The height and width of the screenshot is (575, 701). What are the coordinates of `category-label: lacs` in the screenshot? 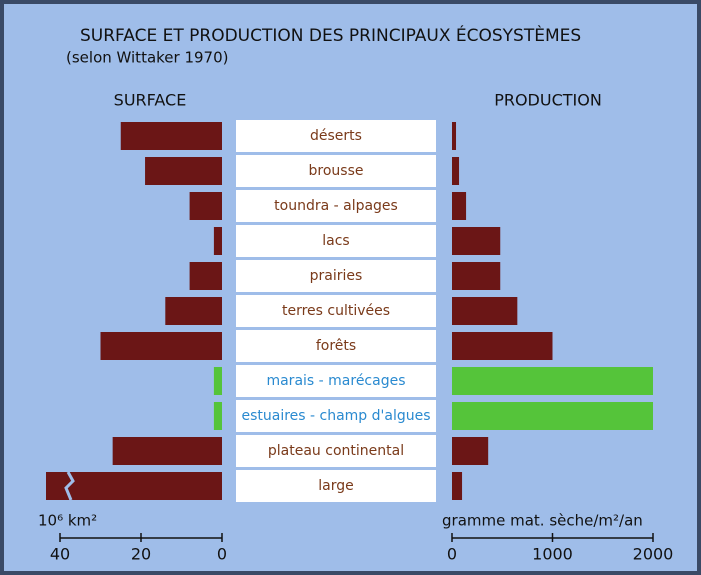 It's located at (335, 241).